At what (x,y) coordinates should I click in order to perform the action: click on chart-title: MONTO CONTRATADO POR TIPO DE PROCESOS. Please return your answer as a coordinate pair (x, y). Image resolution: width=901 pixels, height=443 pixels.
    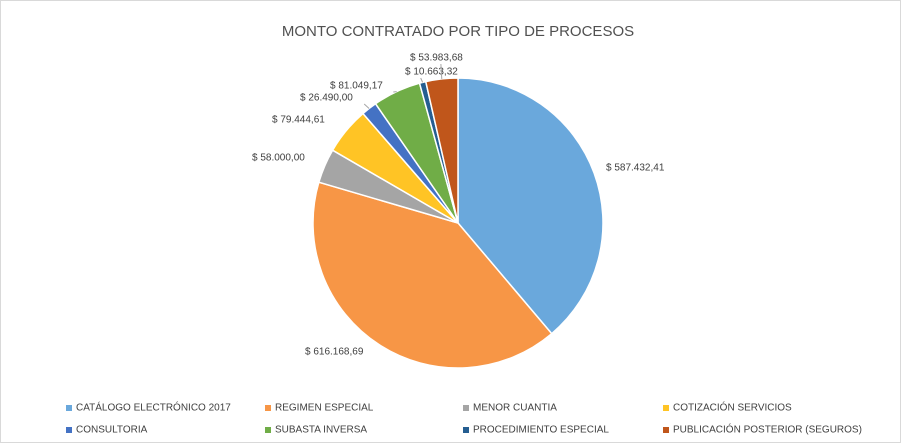
    Looking at the image, I should click on (458, 31).